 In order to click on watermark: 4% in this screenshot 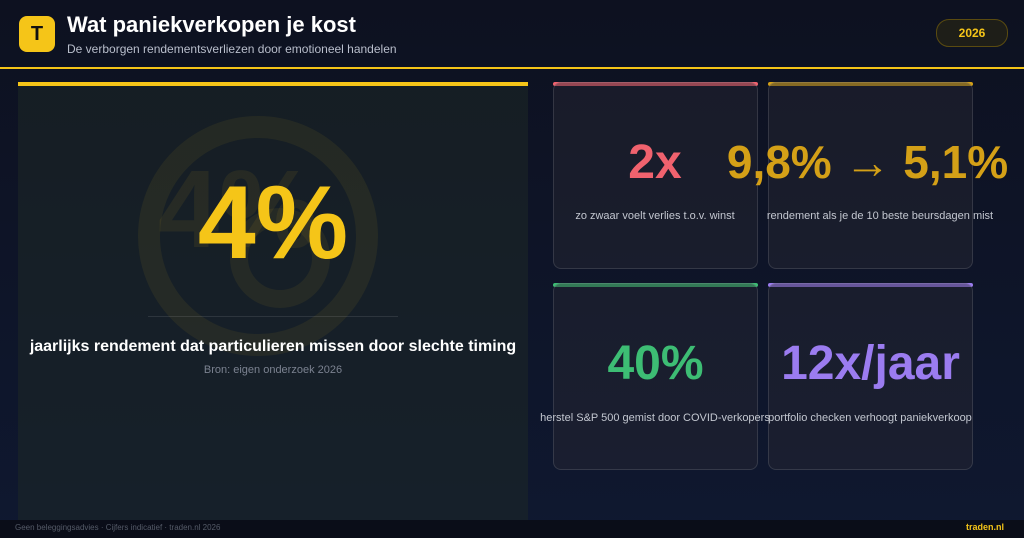, I will do `click(237, 209)`.